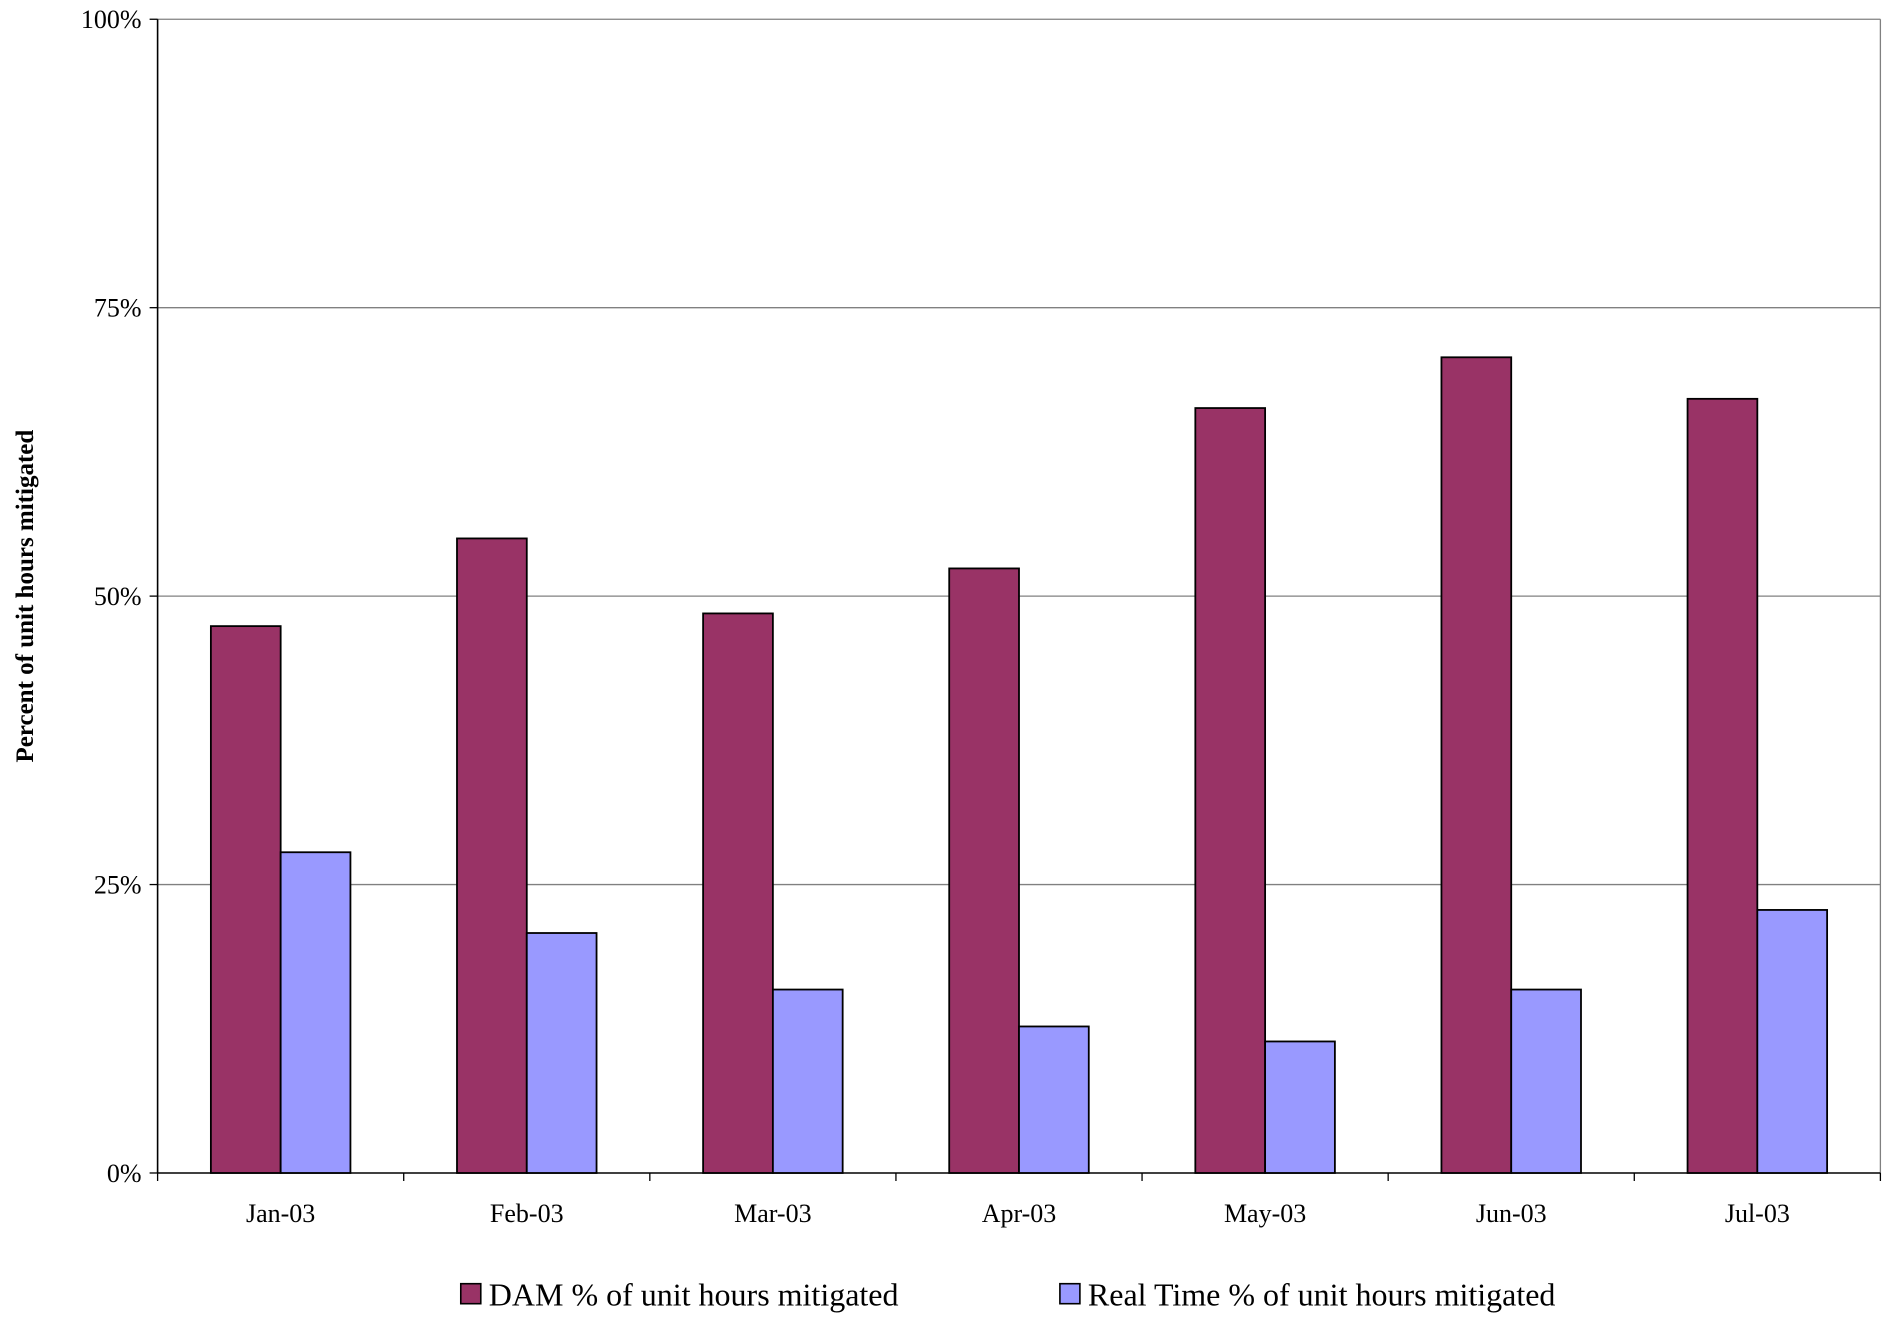 This screenshot has height=1317, width=1884. What do you see at coordinates (118, 596) in the screenshot?
I see `y-tick-label: 50%` at bounding box center [118, 596].